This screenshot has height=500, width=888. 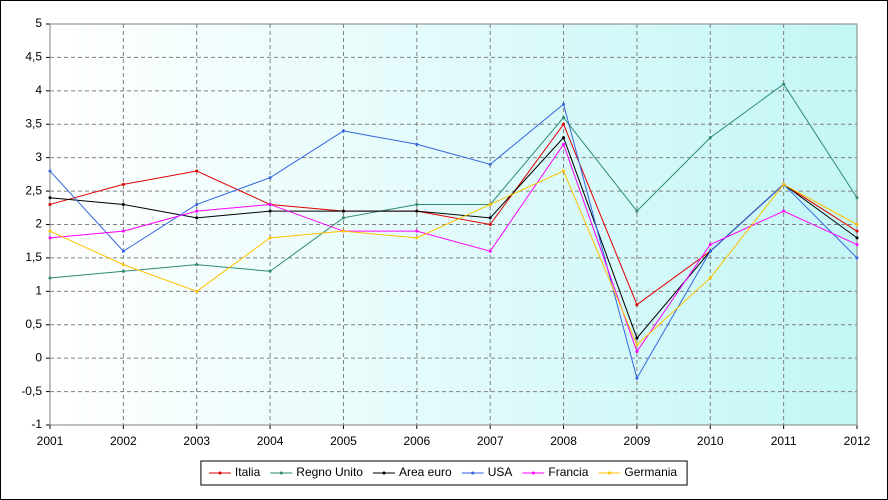 I want to click on y-tick-label: 1,5, so click(x=33, y=257).